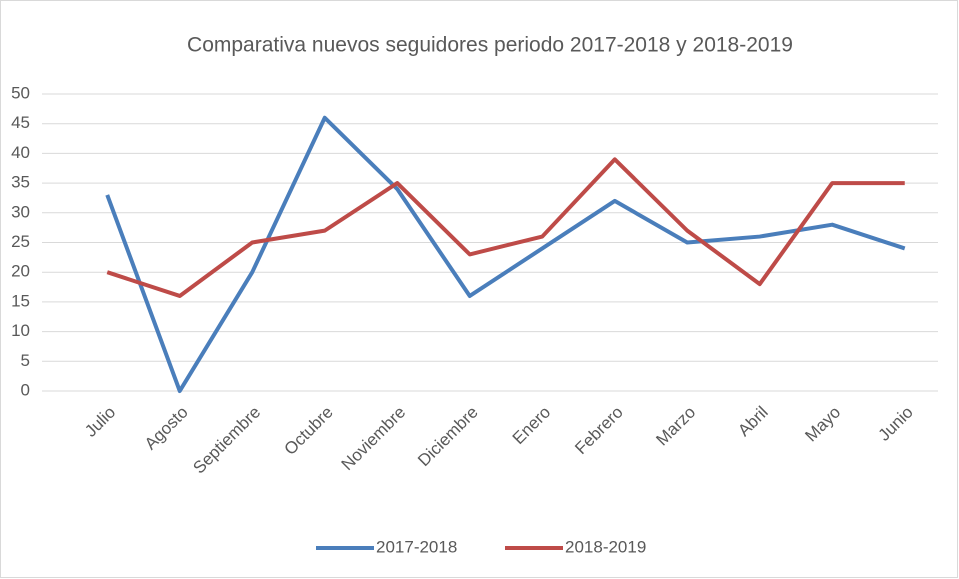 Image resolution: width=959 pixels, height=579 pixels. I want to click on y-tick-label: 10, so click(20, 330).